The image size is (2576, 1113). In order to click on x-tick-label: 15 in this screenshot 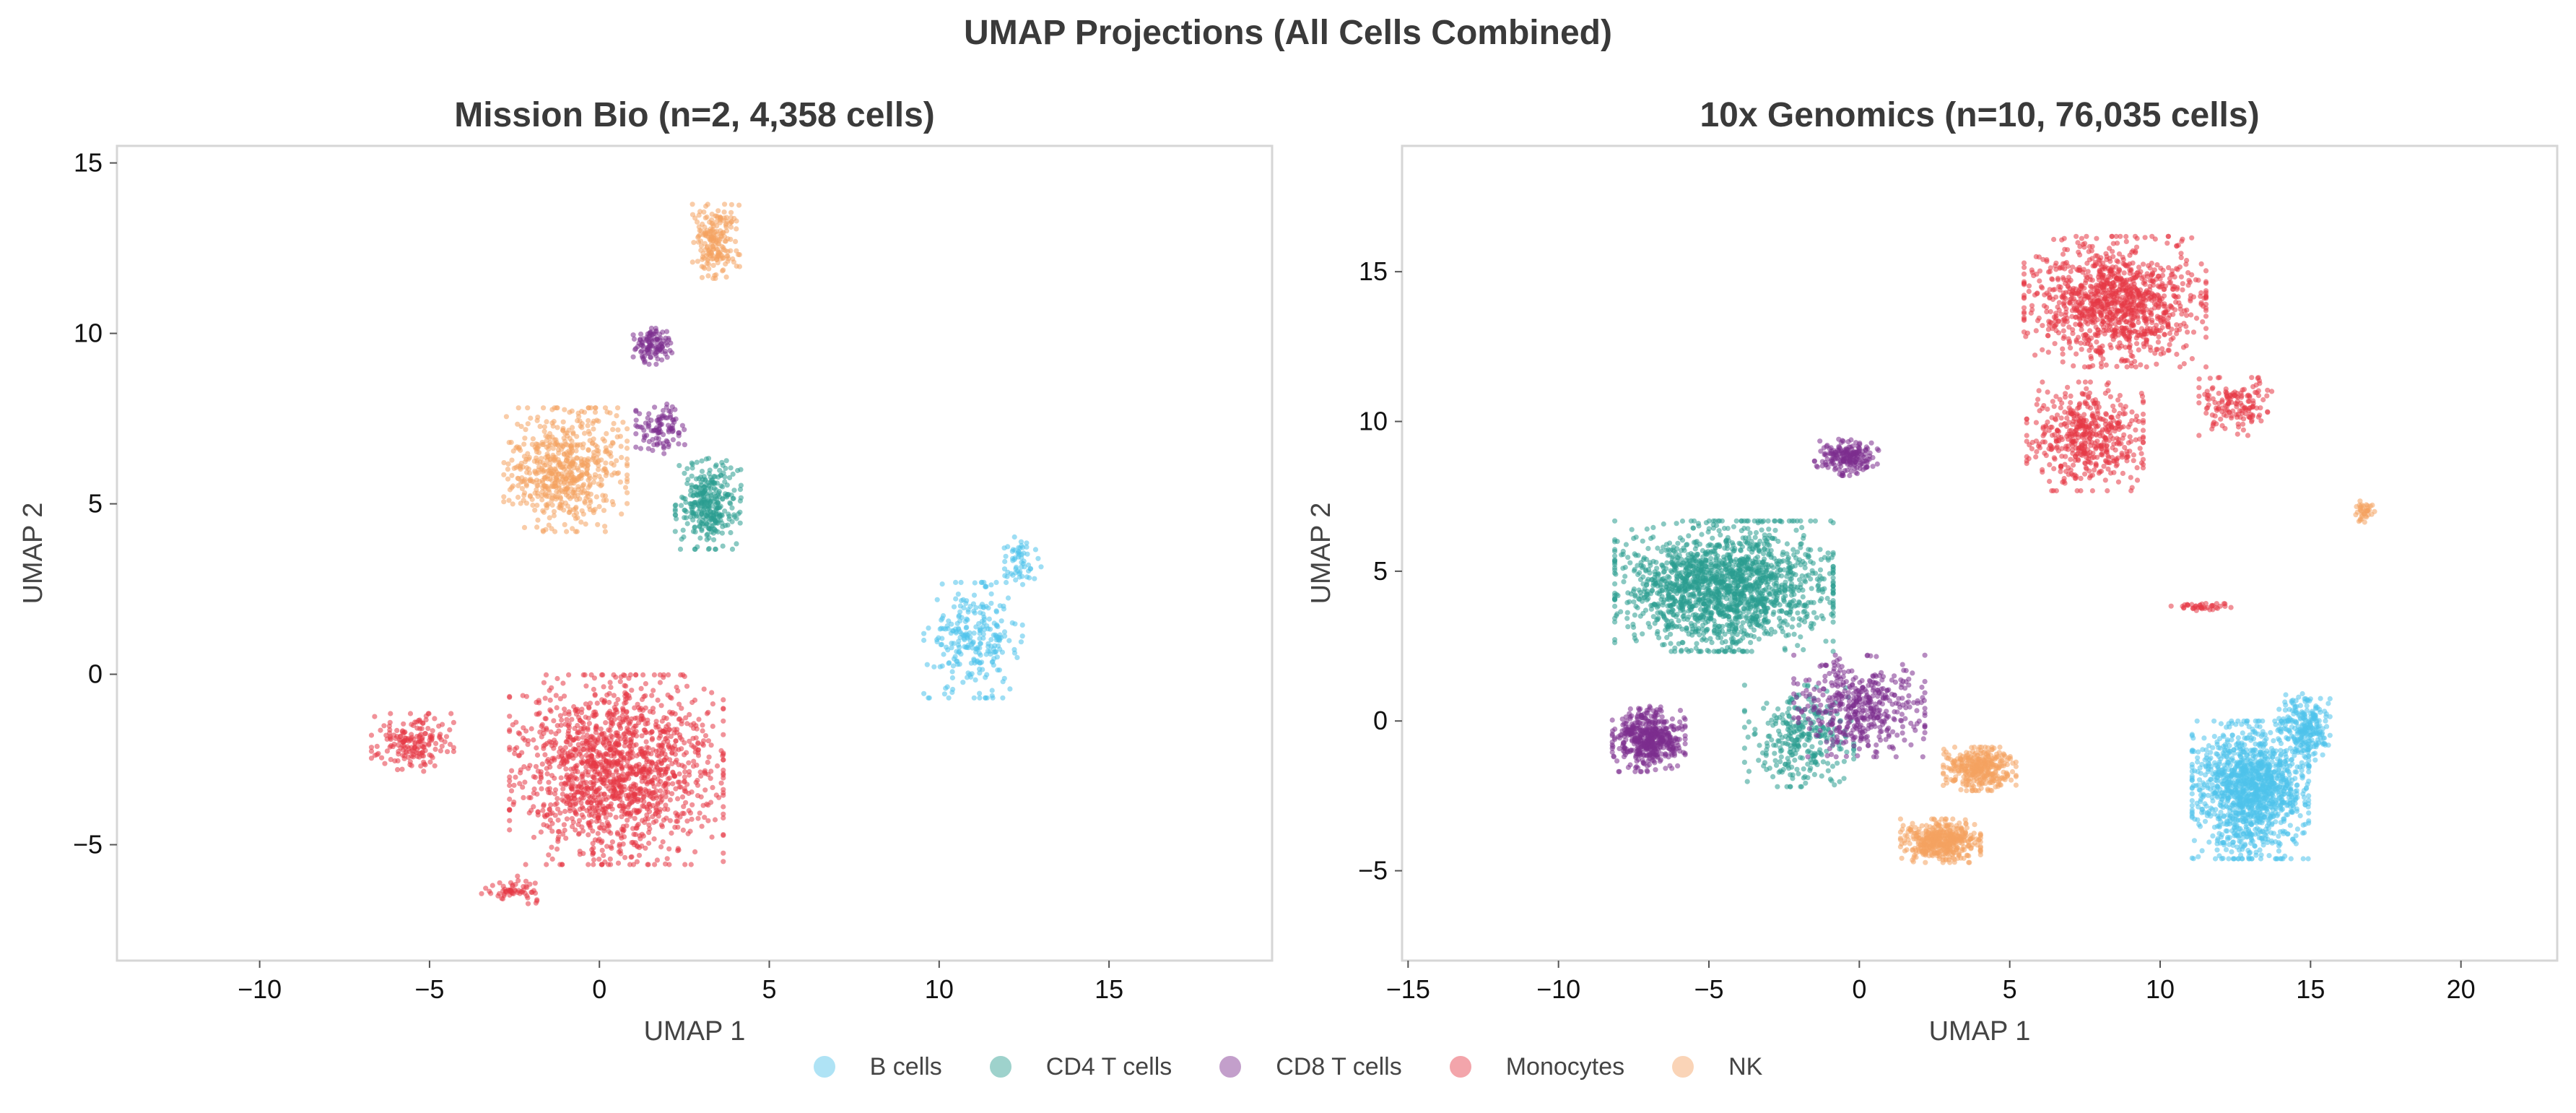, I will do `click(1109, 989)`.